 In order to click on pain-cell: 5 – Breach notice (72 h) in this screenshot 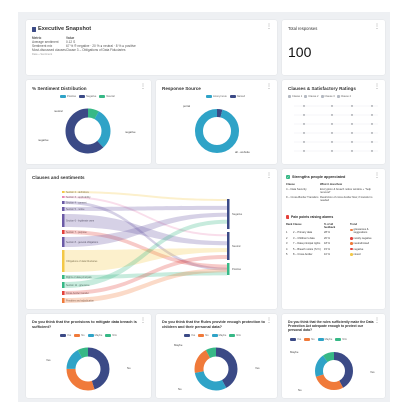, I will do `click(307, 249)`.